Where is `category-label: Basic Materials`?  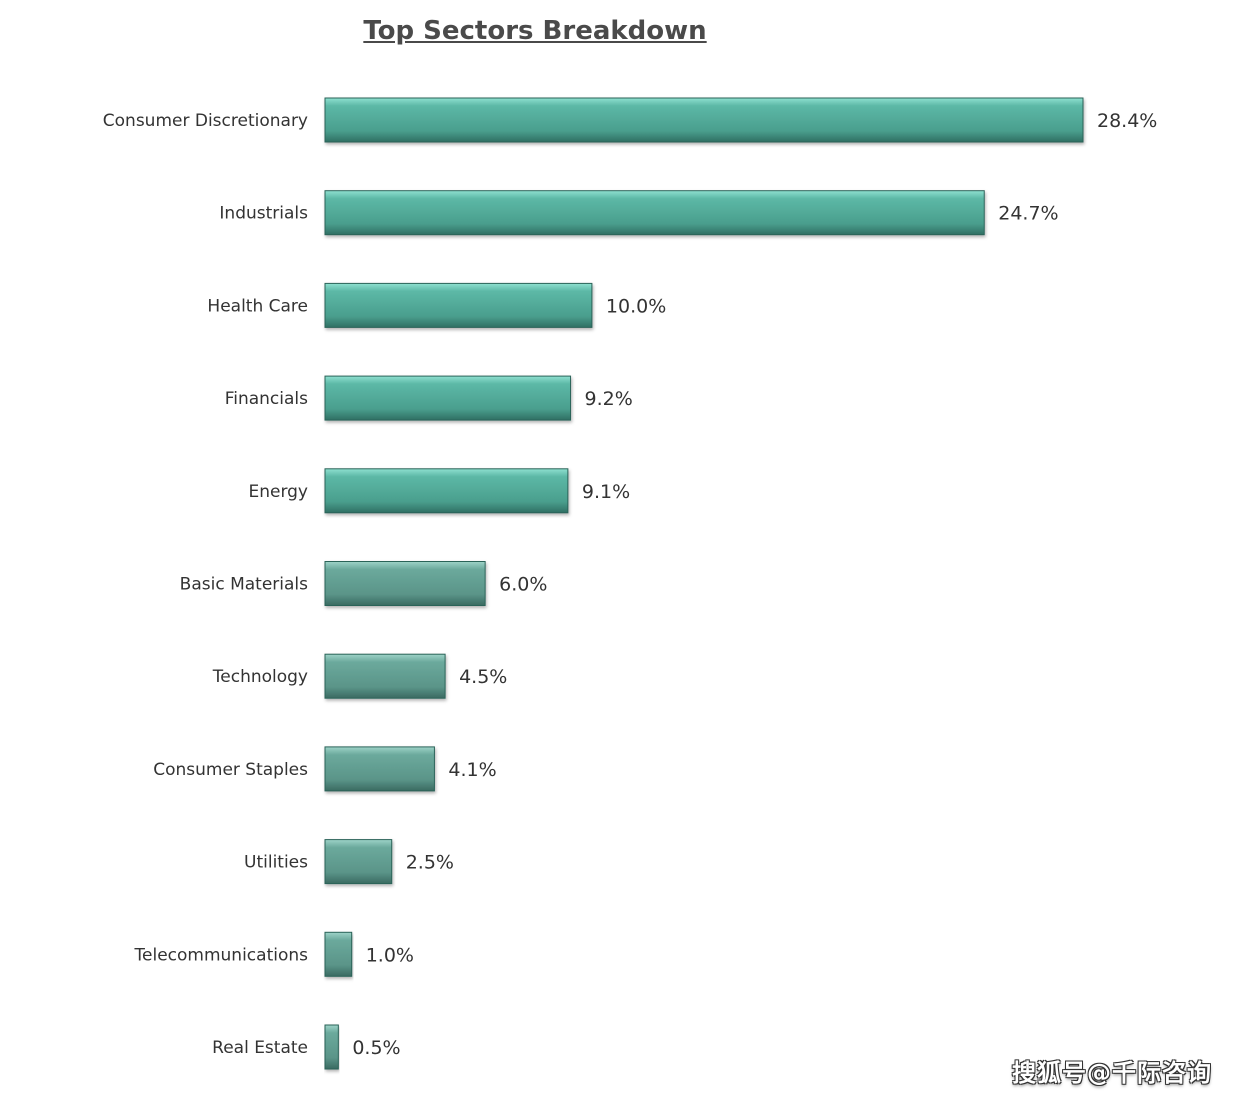 category-label: Basic Materials is located at coordinates (244, 585).